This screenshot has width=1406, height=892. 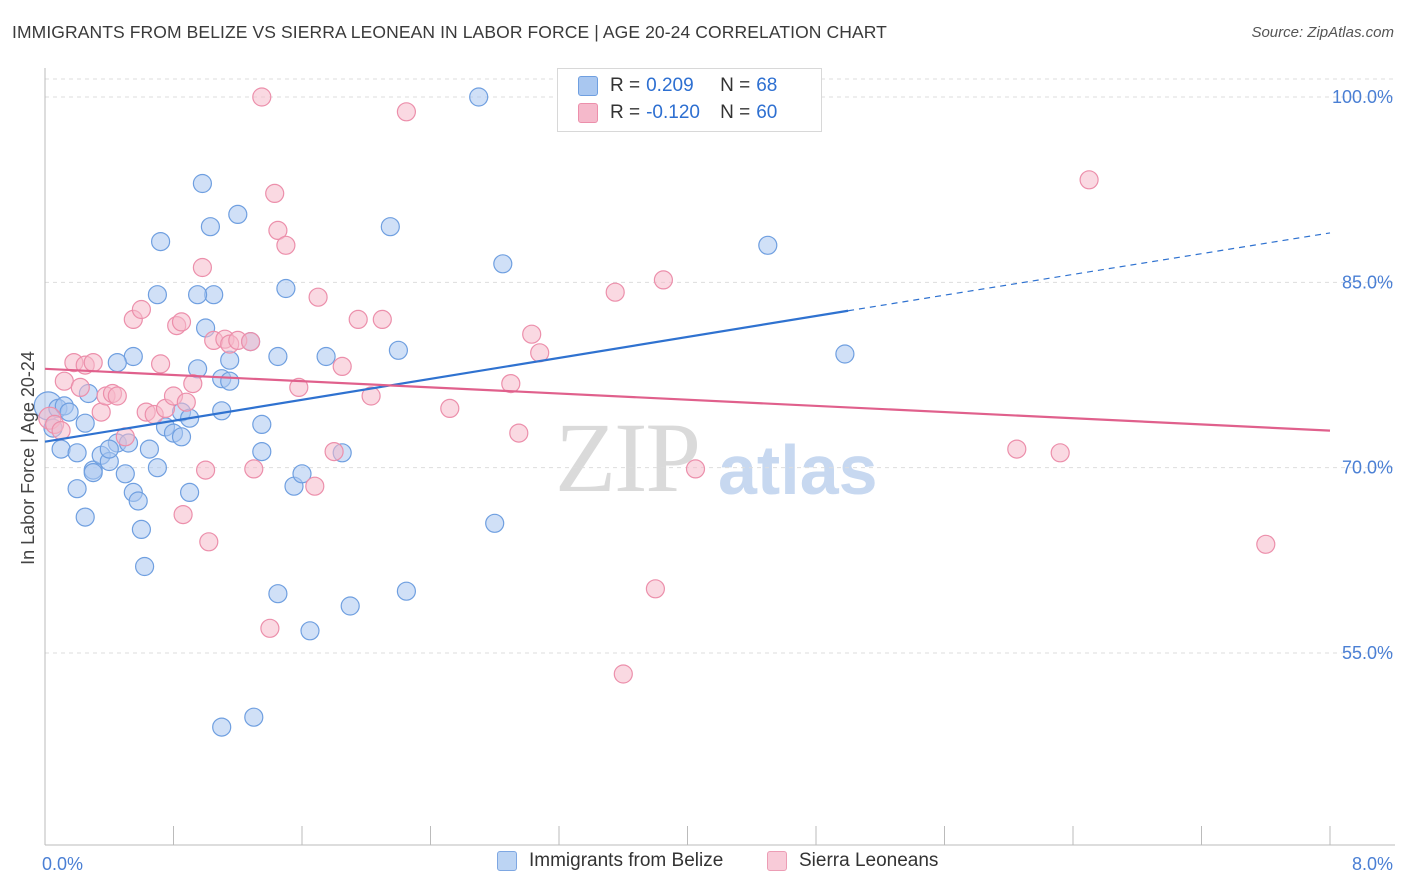 I want to click on legend-row-belize: R = 0.209 N = 68, so click(x=677, y=86).